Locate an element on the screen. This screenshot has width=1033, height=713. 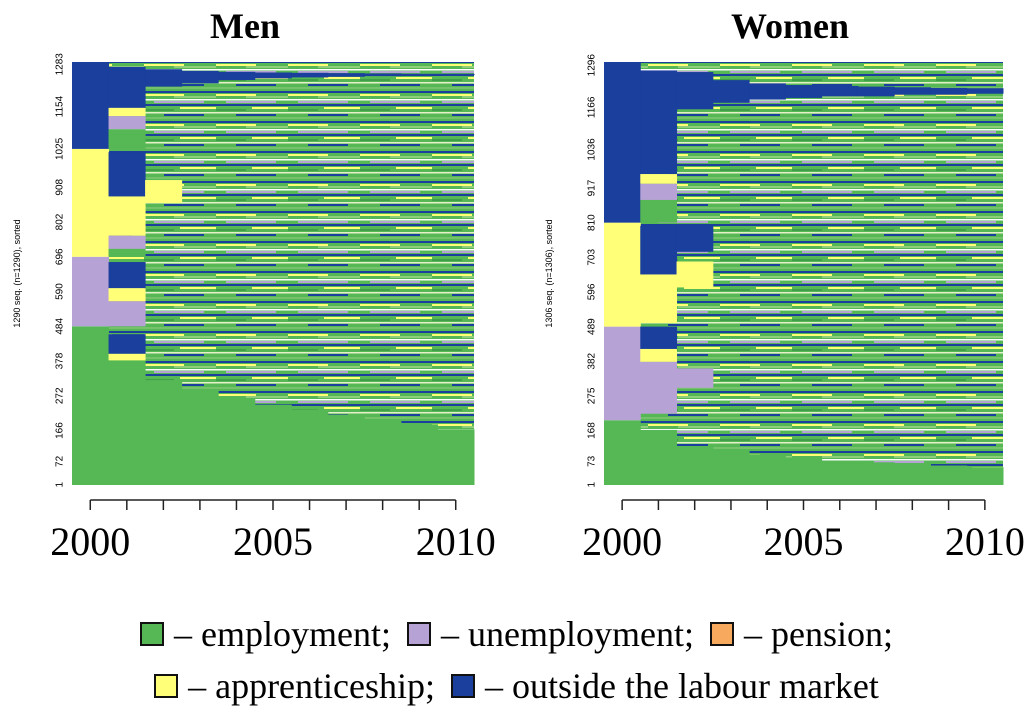
x-tick-label: 2000 is located at coordinates (622, 541).